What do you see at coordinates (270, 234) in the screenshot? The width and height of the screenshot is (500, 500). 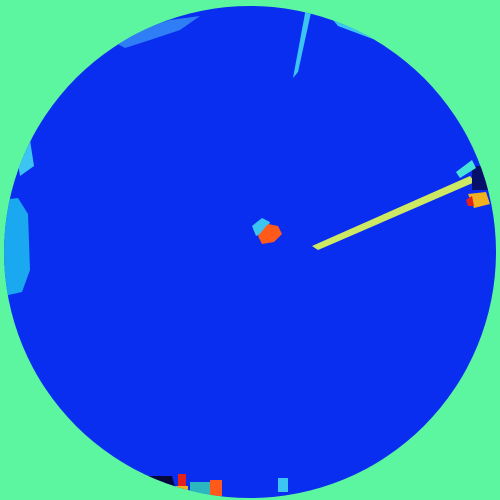 I see `center-orange-blob` at bounding box center [270, 234].